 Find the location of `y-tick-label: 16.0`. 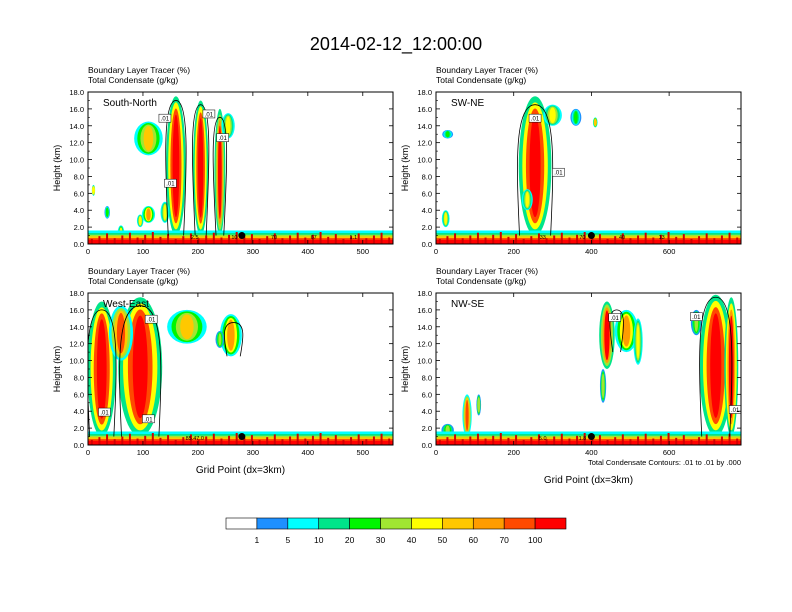

y-tick-label: 16.0 is located at coordinates (76, 310).